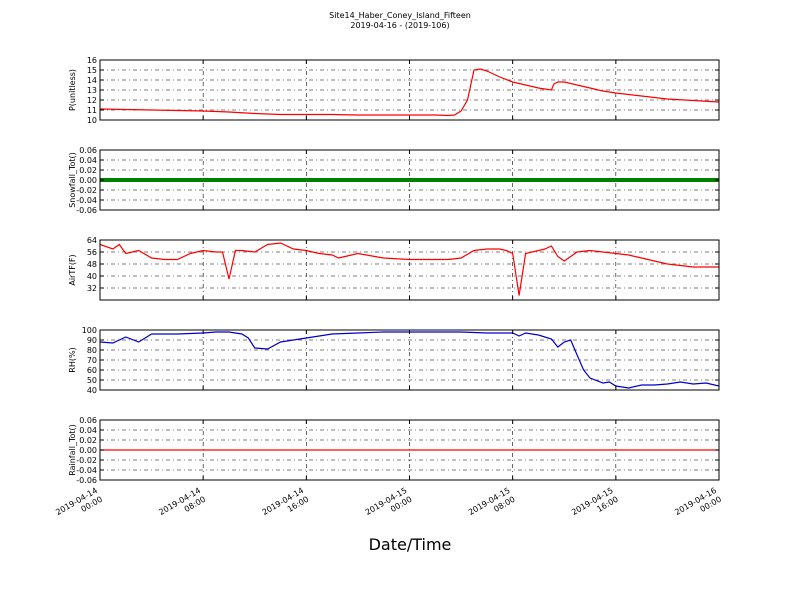  Describe the element at coordinates (89, 330) in the screenshot. I see `y-tick-label: 100` at that location.